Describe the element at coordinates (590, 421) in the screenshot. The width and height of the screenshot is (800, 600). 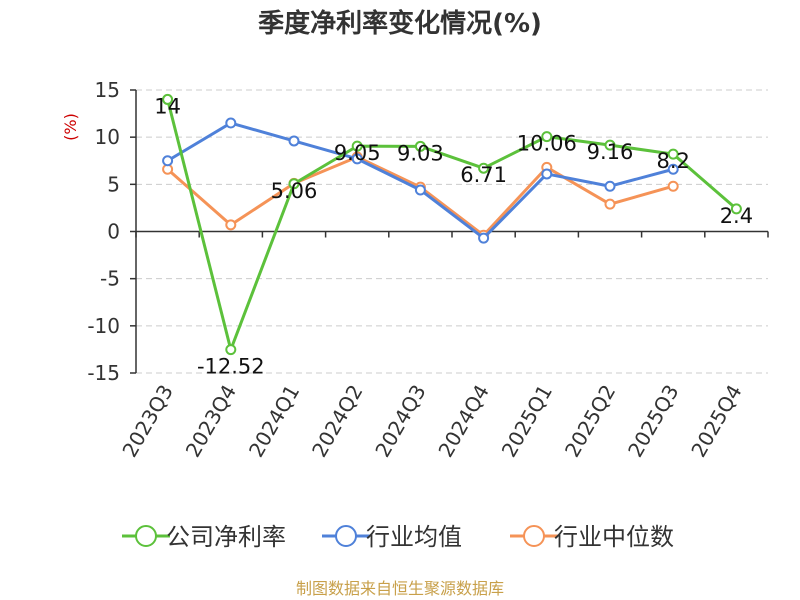
I see `x-tick-label: 2025Q2` at that location.